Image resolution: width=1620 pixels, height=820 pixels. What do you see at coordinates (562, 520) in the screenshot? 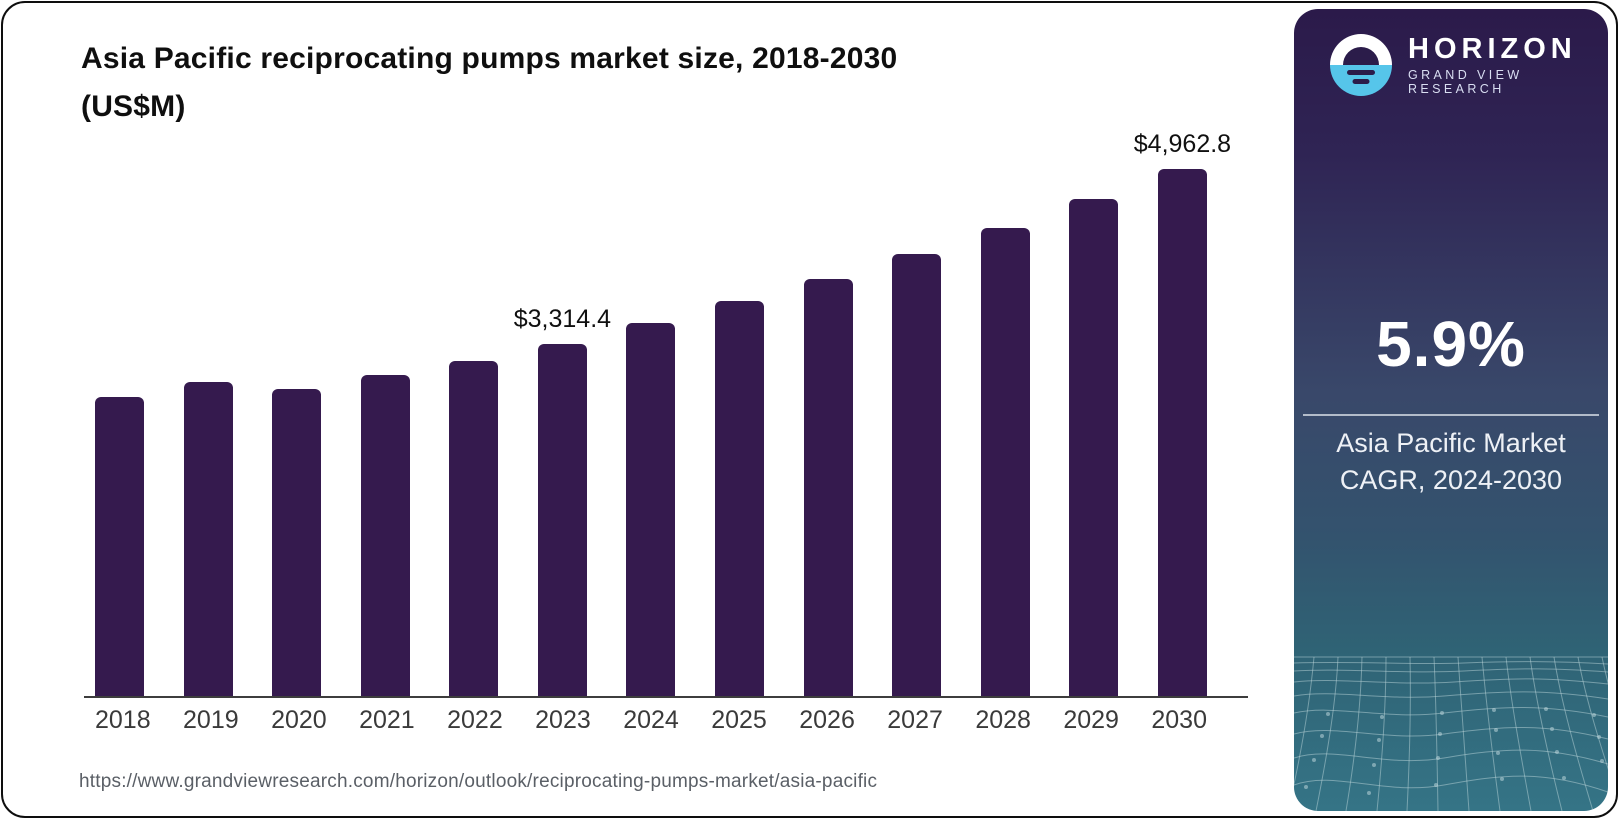
I see `bar-2023` at bounding box center [562, 520].